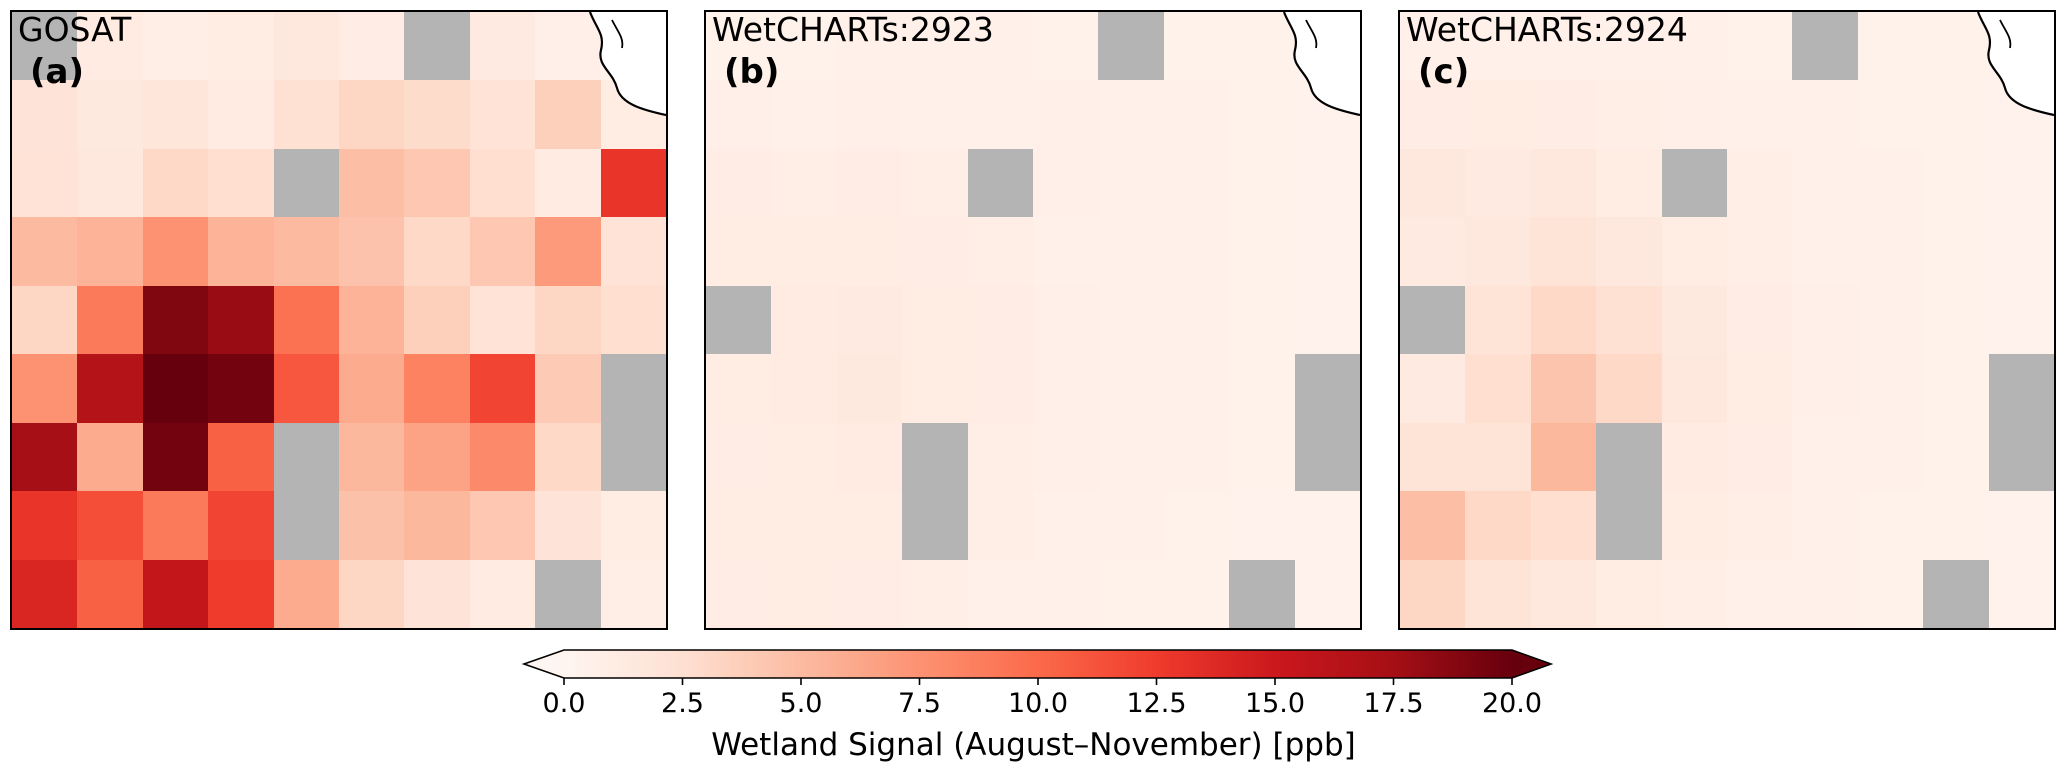 This screenshot has height=772, width=2067. Describe the element at coordinates (57, 72) in the screenshot. I see `panel-letter: (a)` at that location.